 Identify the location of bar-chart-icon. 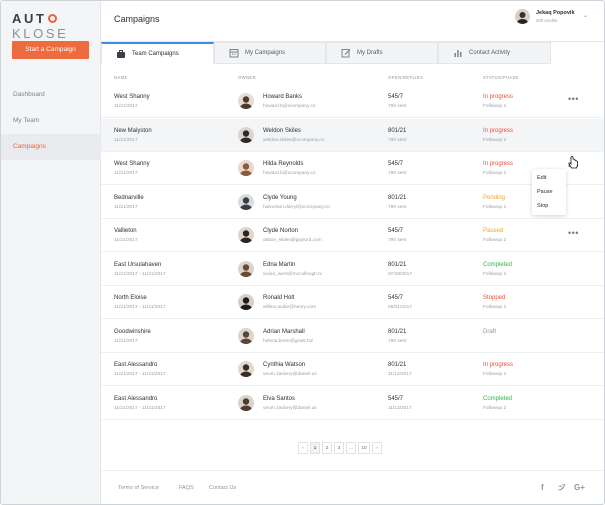
(458, 53).